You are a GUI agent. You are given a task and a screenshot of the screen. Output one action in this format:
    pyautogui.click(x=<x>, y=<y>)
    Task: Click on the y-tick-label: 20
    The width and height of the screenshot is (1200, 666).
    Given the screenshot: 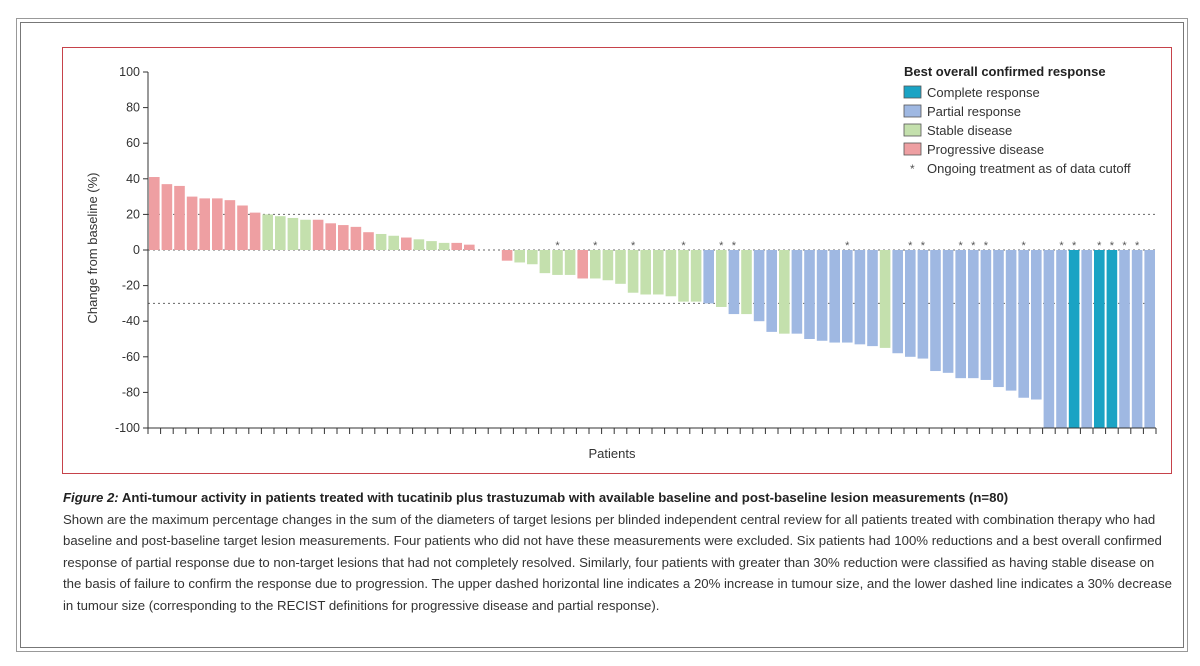 What is the action you would take?
    pyautogui.click(x=133, y=214)
    